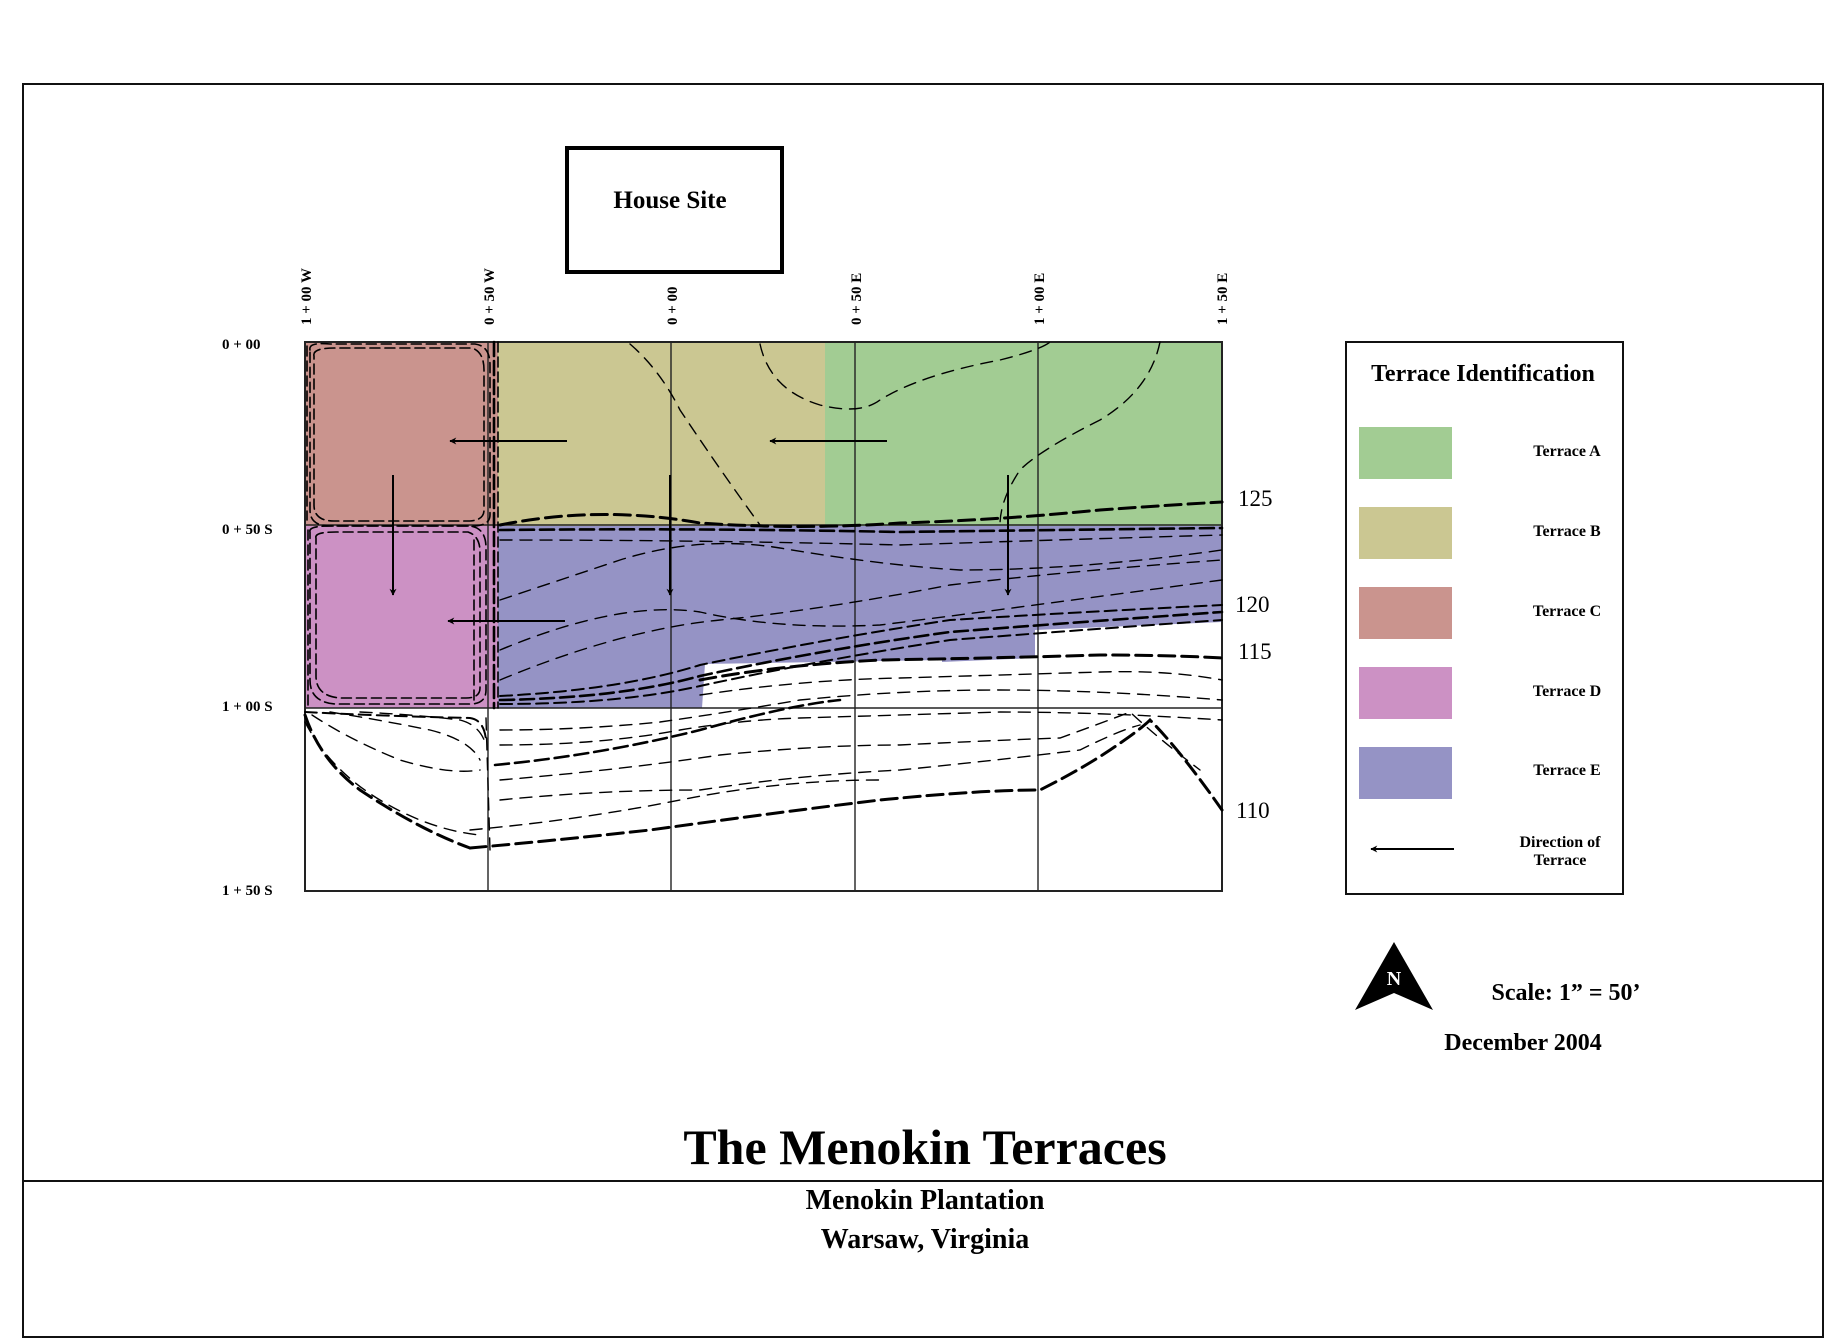 This screenshot has height=1344, width=1828. I want to click on legend-label: Terrace B, so click(1567, 531).